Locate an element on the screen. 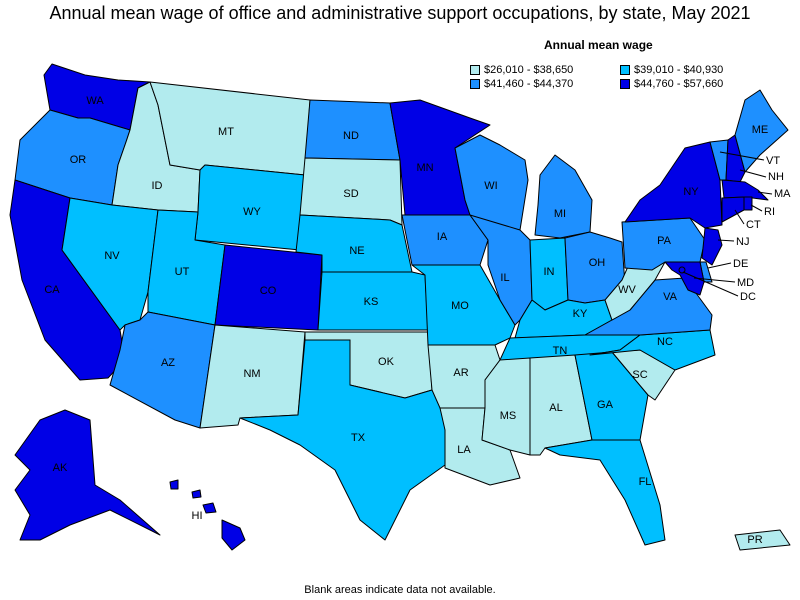 The height and width of the screenshot is (600, 800). label-MS: MS is located at coordinates (508, 416).